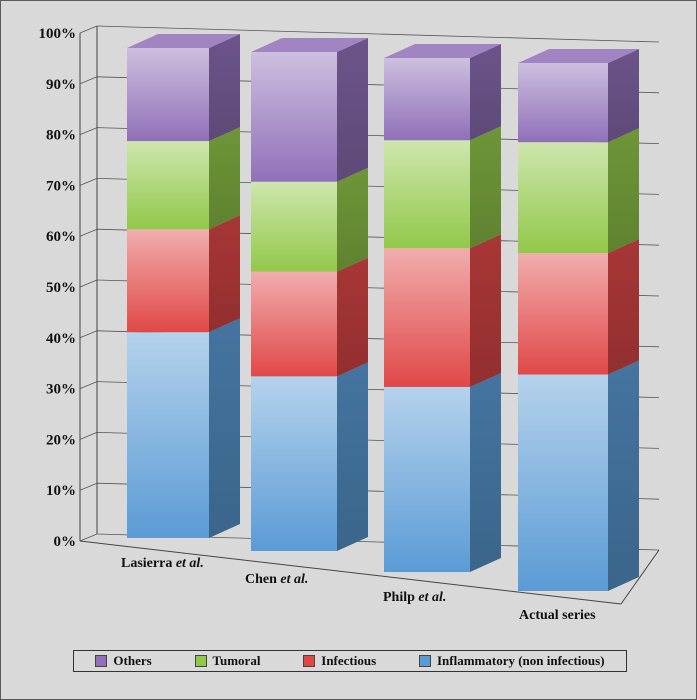 The width and height of the screenshot is (697, 700). I want to click on legend-label: Tumoral, so click(236, 660).